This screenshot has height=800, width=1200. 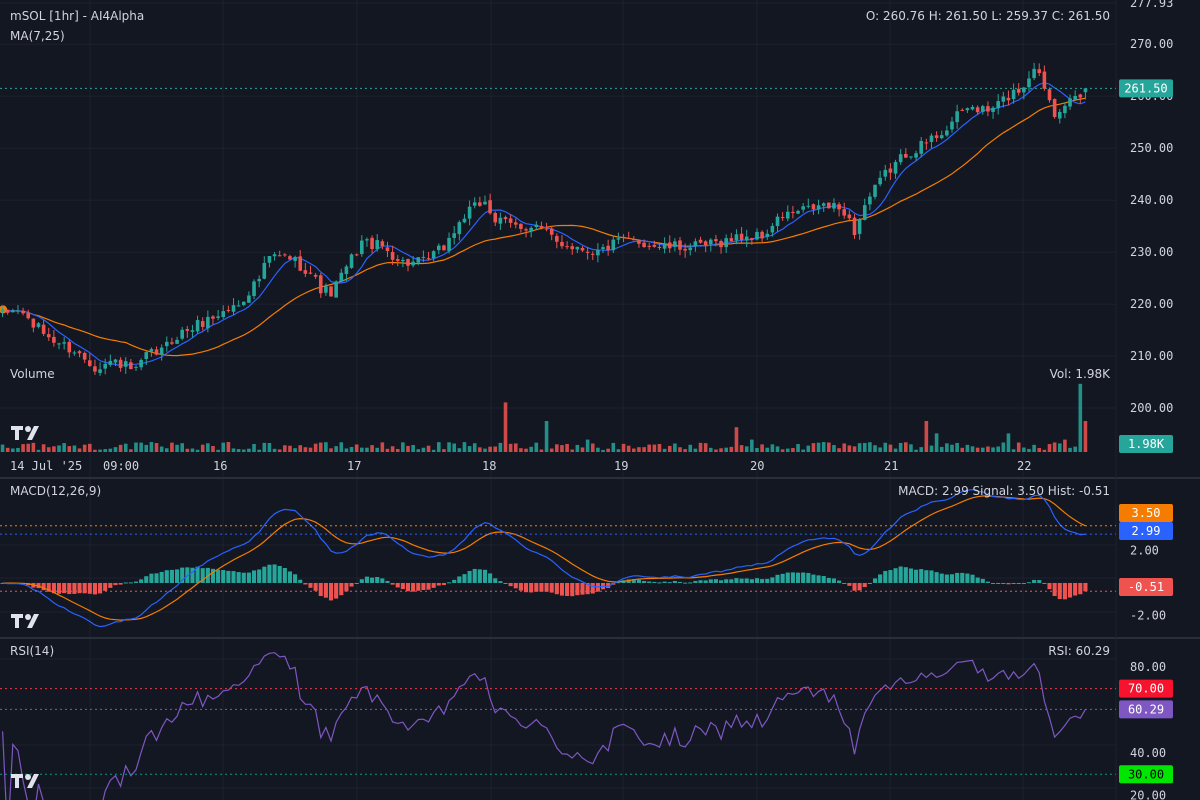 What do you see at coordinates (1146, 444) in the screenshot?
I see `volume-badge: 1.98K` at bounding box center [1146, 444].